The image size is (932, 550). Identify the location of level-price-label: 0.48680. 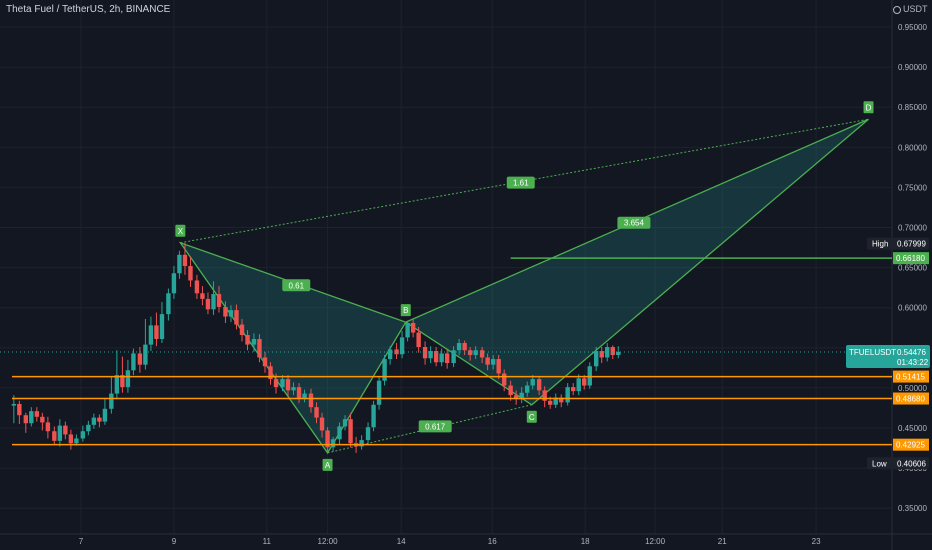
(910, 399).